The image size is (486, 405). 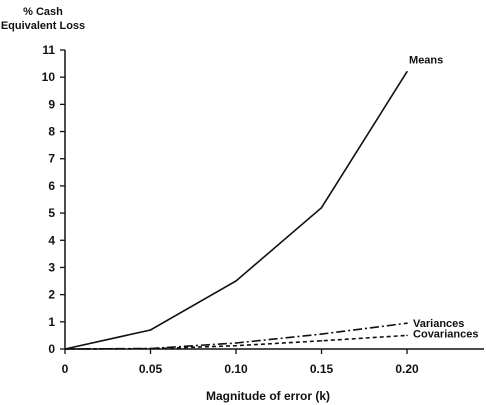 What do you see at coordinates (445, 334) in the screenshot?
I see `series-label-covariances: Covariances` at bounding box center [445, 334].